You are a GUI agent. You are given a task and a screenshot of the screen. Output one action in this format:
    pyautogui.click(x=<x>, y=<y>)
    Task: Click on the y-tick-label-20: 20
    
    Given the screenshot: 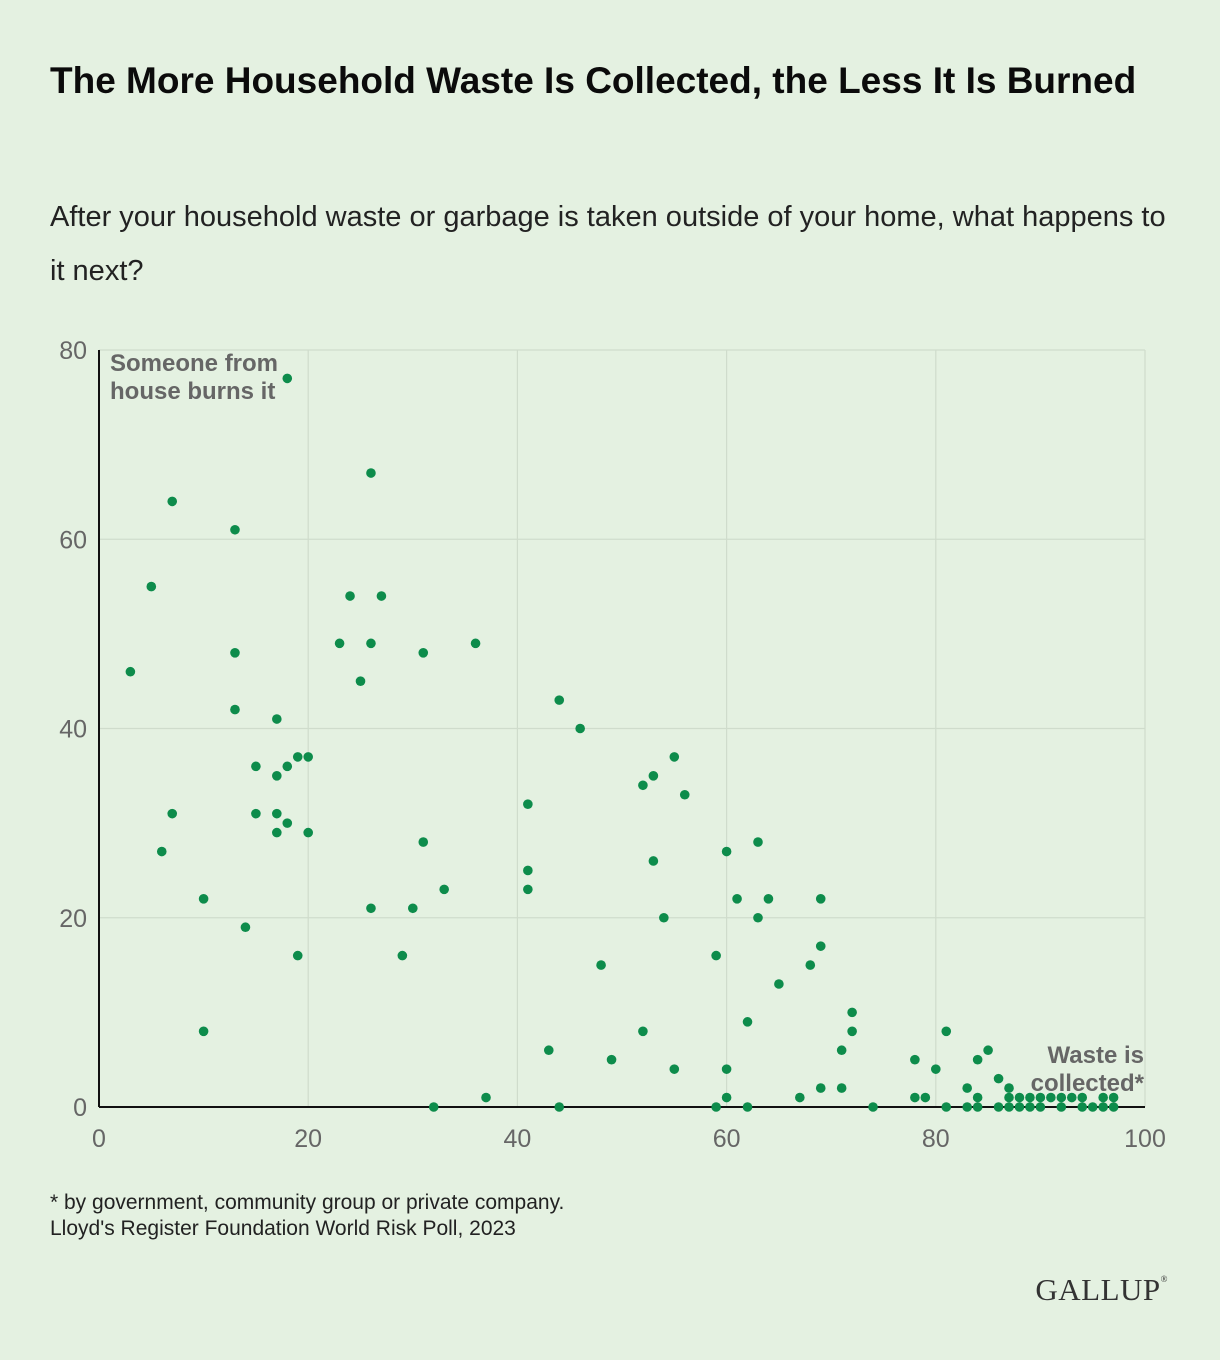 What is the action you would take?
    pyautogui.click(x=73, y=919)
    